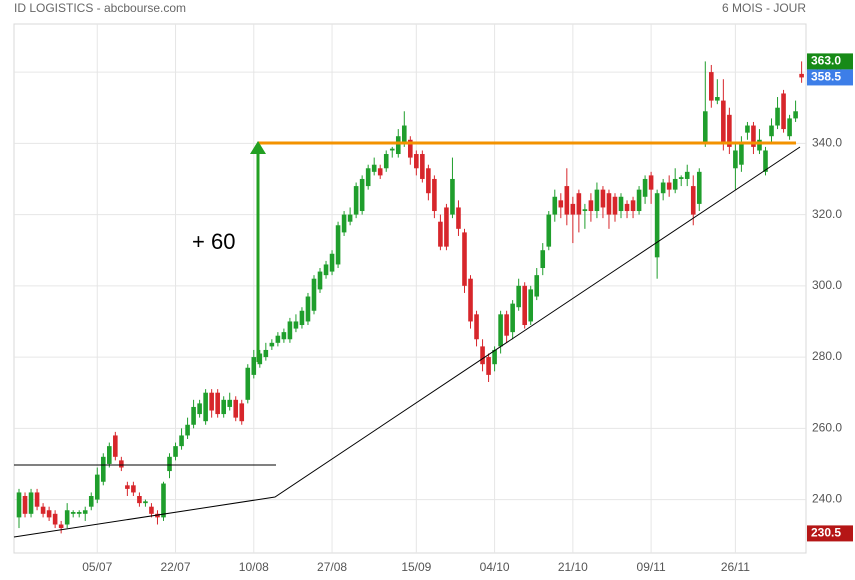 This screenshot has width=855, height=580. Describe the element at coordinates (176, 567) in the screenshot. I see `x-tick-label: 22/07` at that location.